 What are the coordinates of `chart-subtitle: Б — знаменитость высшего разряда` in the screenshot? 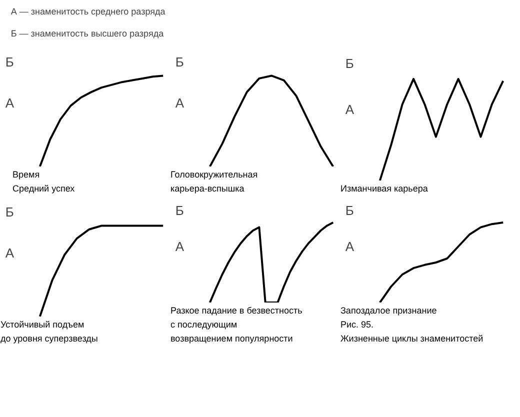 It's located at (87, 33).